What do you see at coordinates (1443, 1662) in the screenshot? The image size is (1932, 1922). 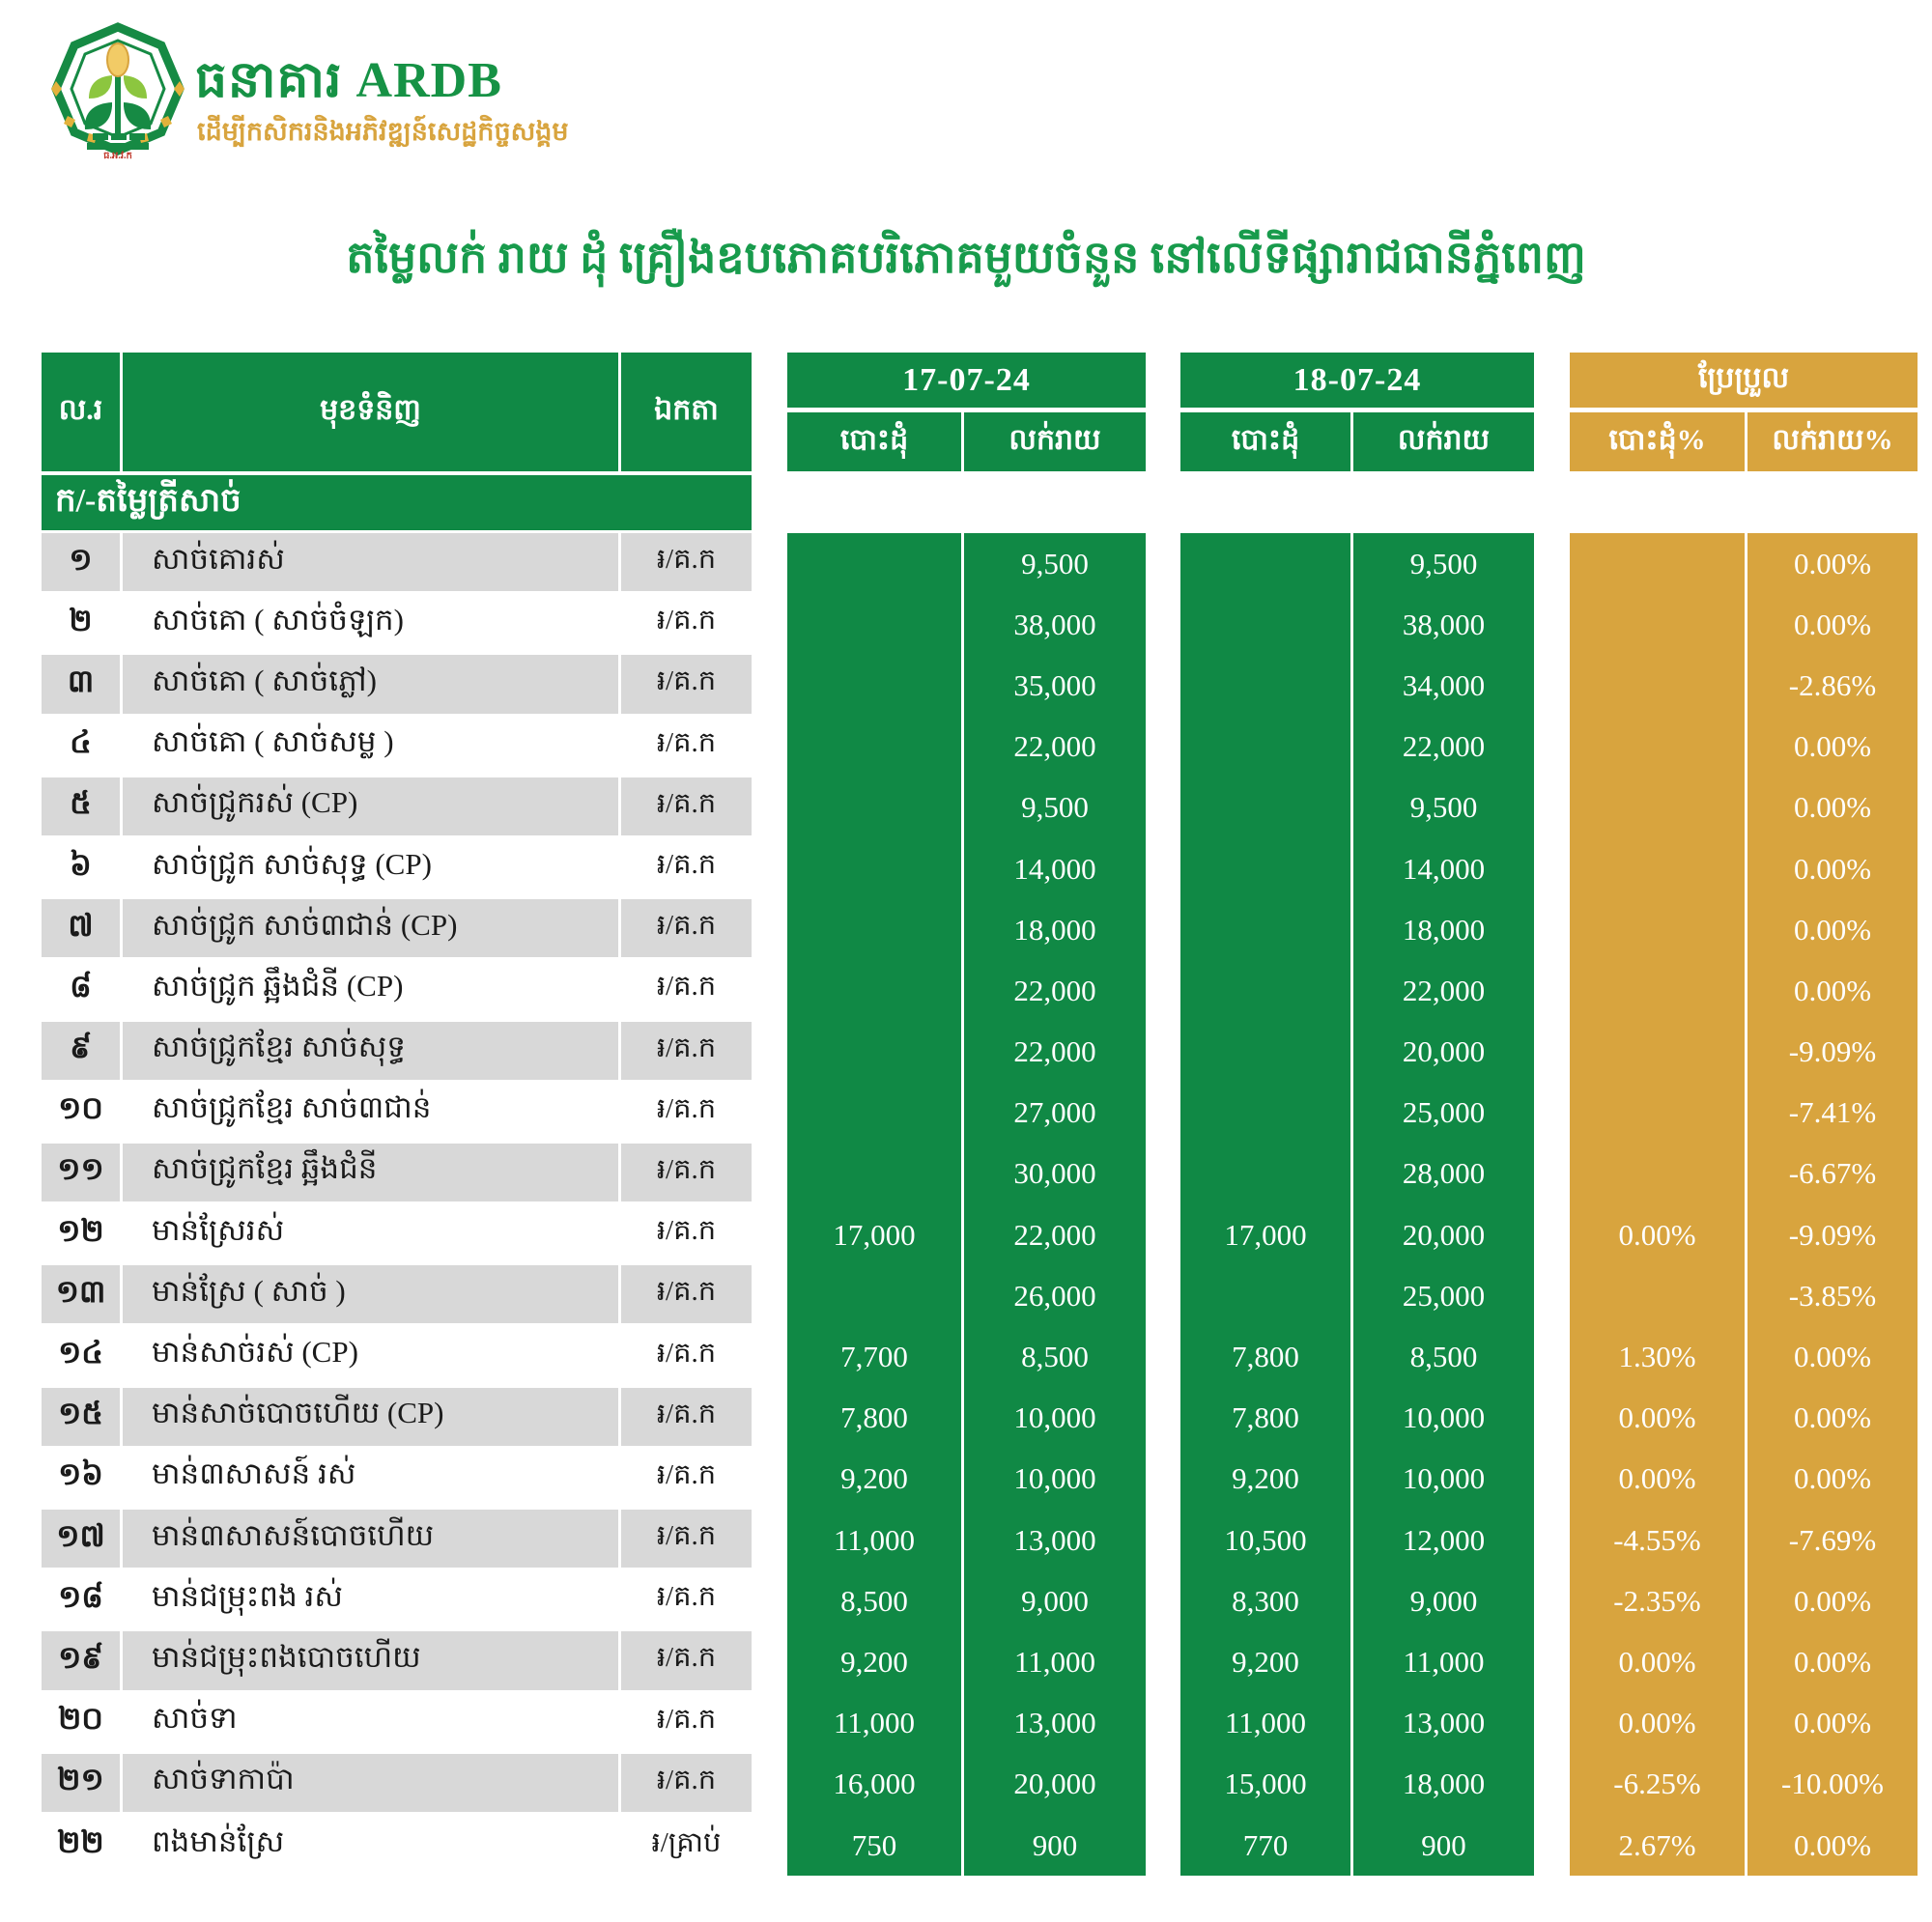 I see `price-day2-retail: 11,000` at bounding box center [1443, 1662].